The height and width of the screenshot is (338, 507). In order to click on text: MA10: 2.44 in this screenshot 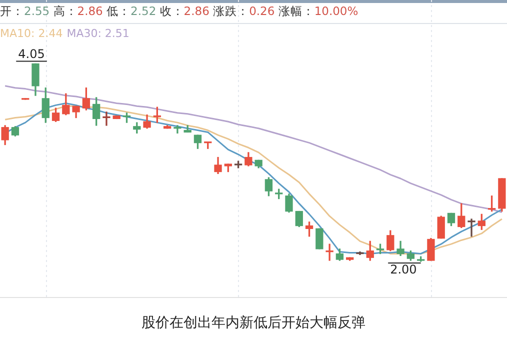, I will do `click(31, 33)`.